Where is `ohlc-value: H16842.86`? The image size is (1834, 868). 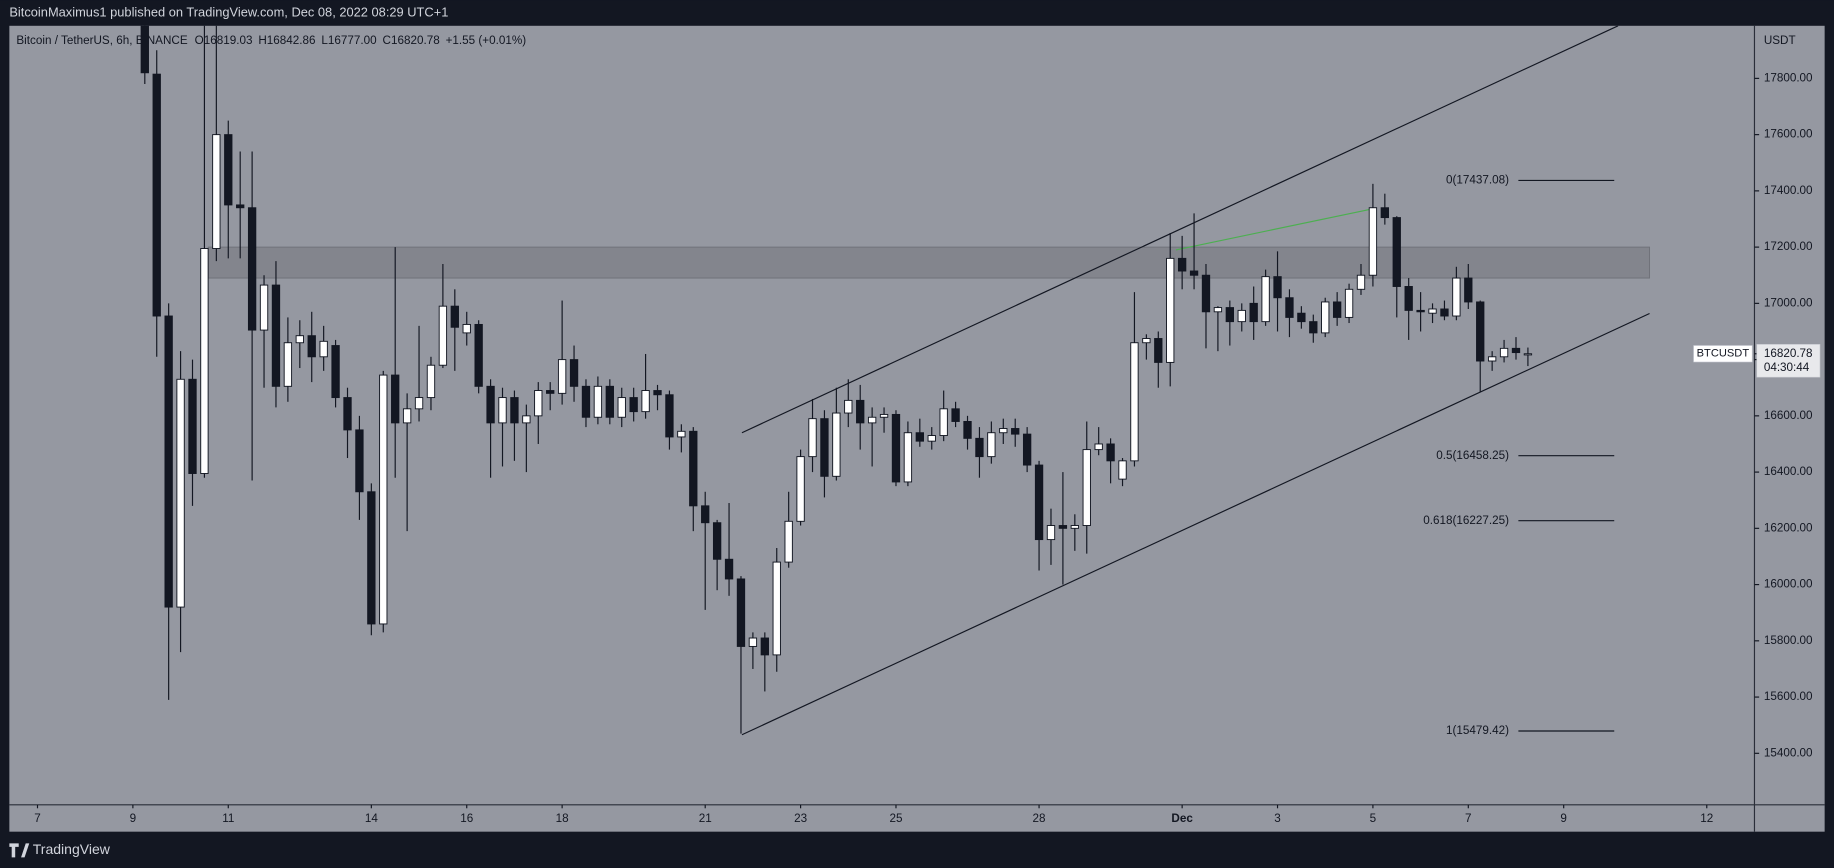
ohlc-value: H16842.86 is located at coordinates (286, 40).